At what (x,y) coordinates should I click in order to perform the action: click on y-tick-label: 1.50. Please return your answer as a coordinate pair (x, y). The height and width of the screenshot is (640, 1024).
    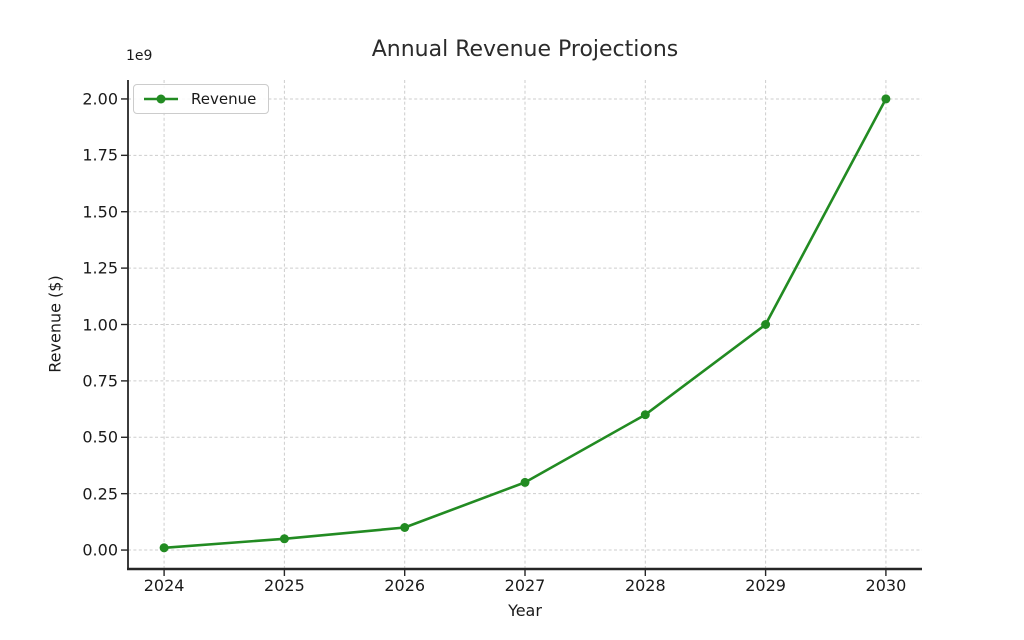
    Looking at the image, I should click on (100, 212).